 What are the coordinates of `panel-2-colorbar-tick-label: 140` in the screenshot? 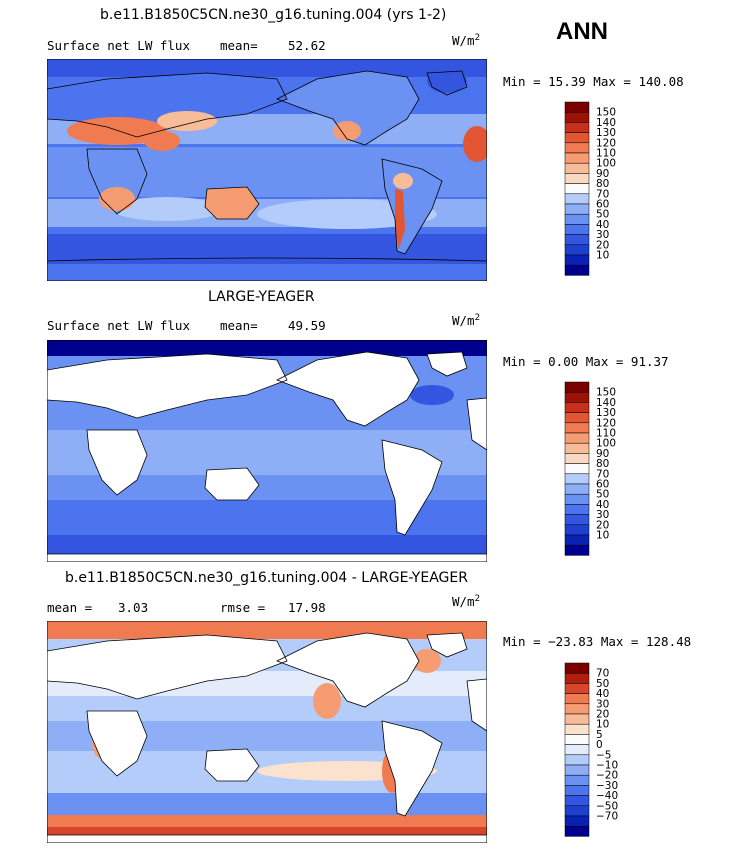 It's located at (606, 403).